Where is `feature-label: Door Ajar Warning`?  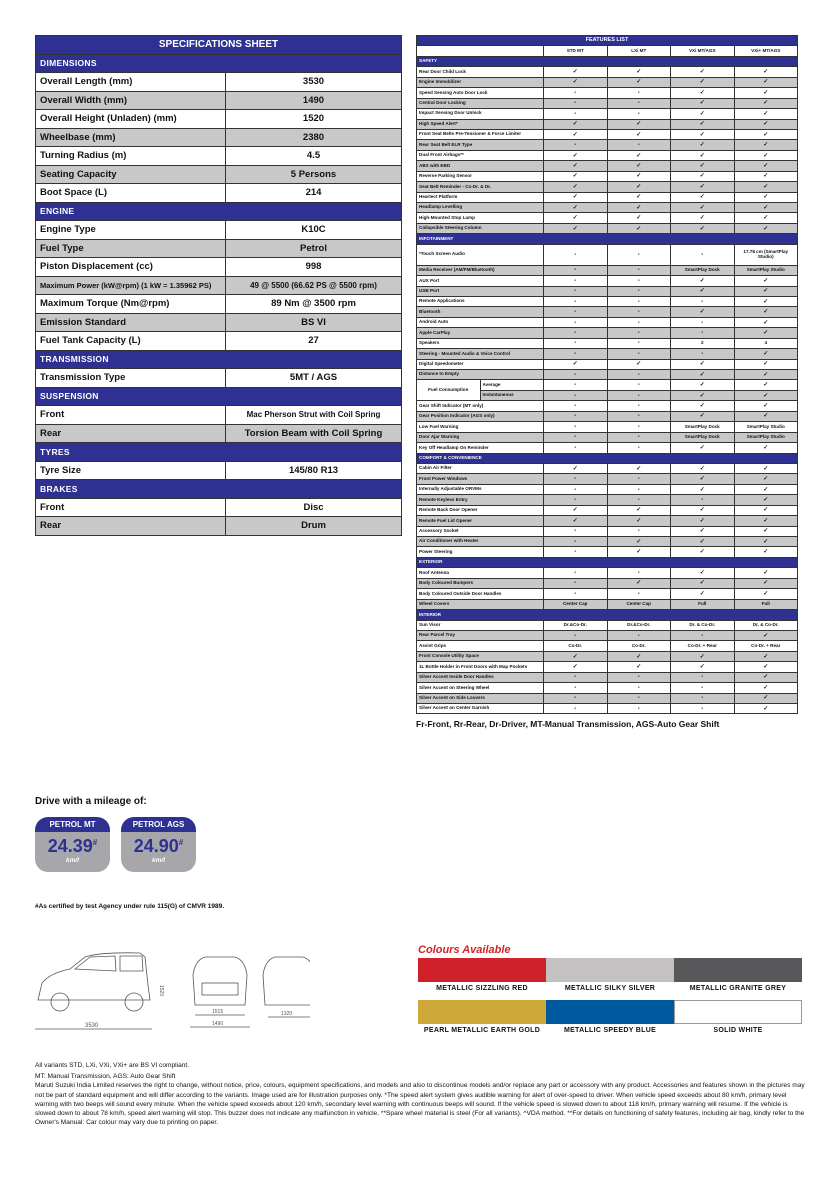 feature-label: Door Ajar Warning is located at coordinates (480, 437).